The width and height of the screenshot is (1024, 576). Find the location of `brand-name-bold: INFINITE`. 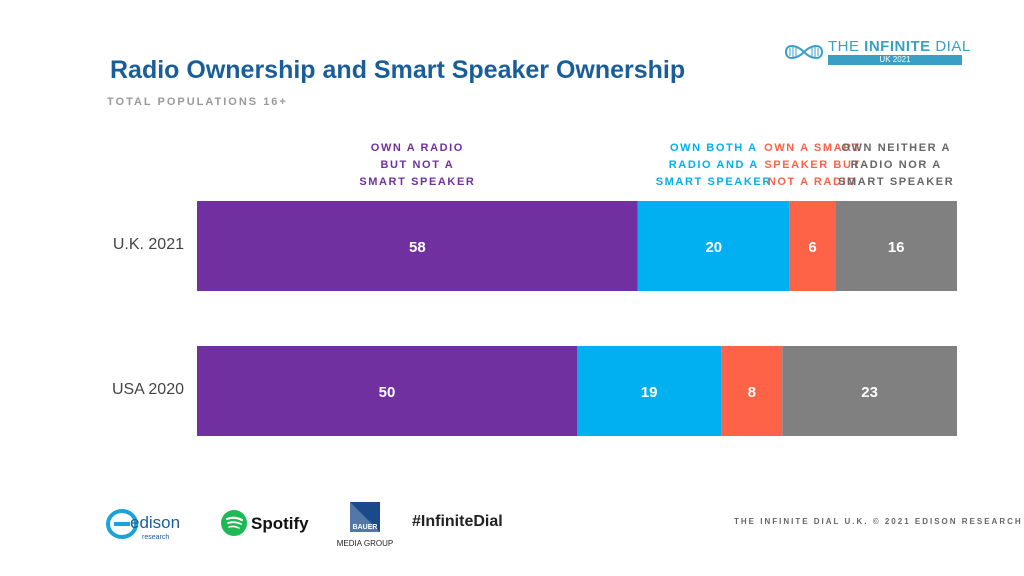

brand-name-bold: INFINITE is located at coordinates (897, 46).